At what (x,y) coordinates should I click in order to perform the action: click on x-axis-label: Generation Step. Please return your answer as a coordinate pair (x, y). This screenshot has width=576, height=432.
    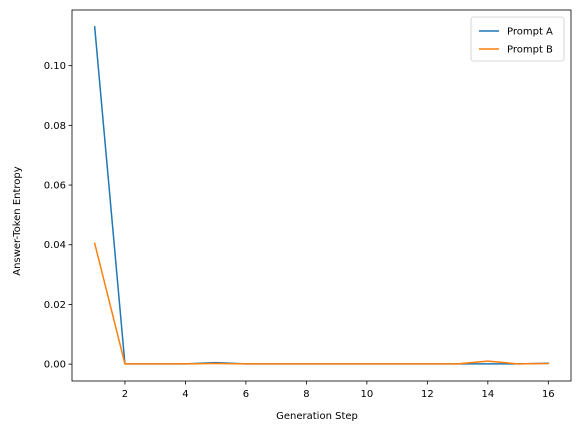
    Looking at the image, I should click on (317, 416).